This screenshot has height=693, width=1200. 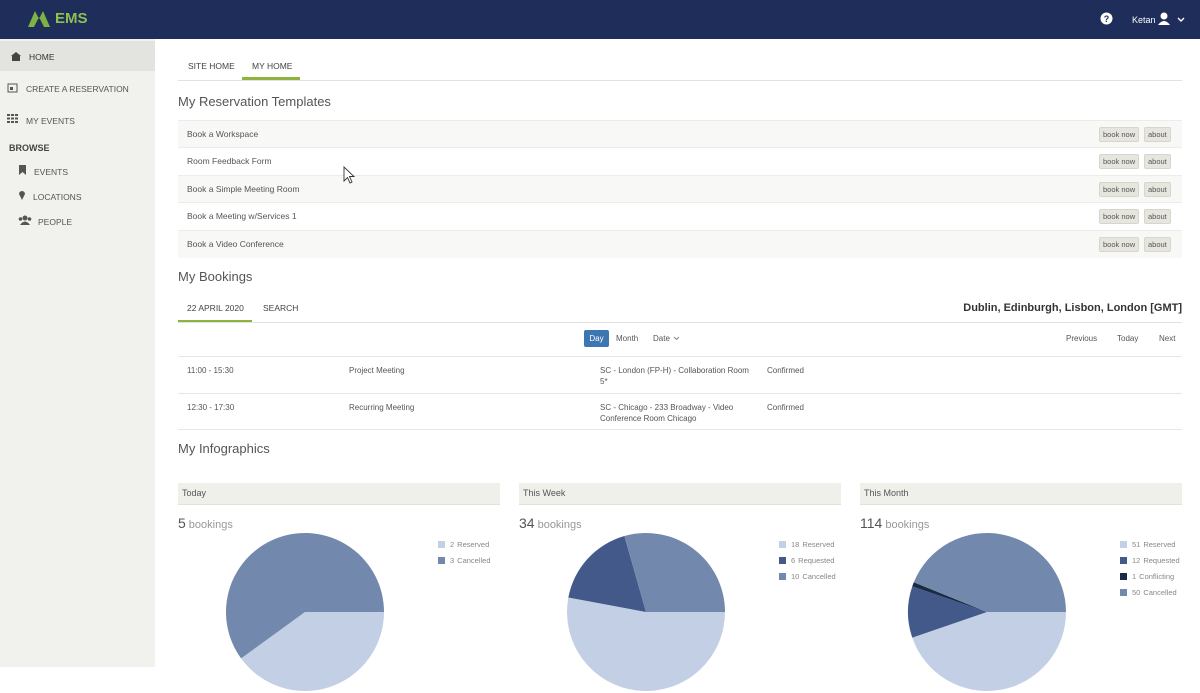 I want to click on bookmark-icon, so click(x=22, y=170).